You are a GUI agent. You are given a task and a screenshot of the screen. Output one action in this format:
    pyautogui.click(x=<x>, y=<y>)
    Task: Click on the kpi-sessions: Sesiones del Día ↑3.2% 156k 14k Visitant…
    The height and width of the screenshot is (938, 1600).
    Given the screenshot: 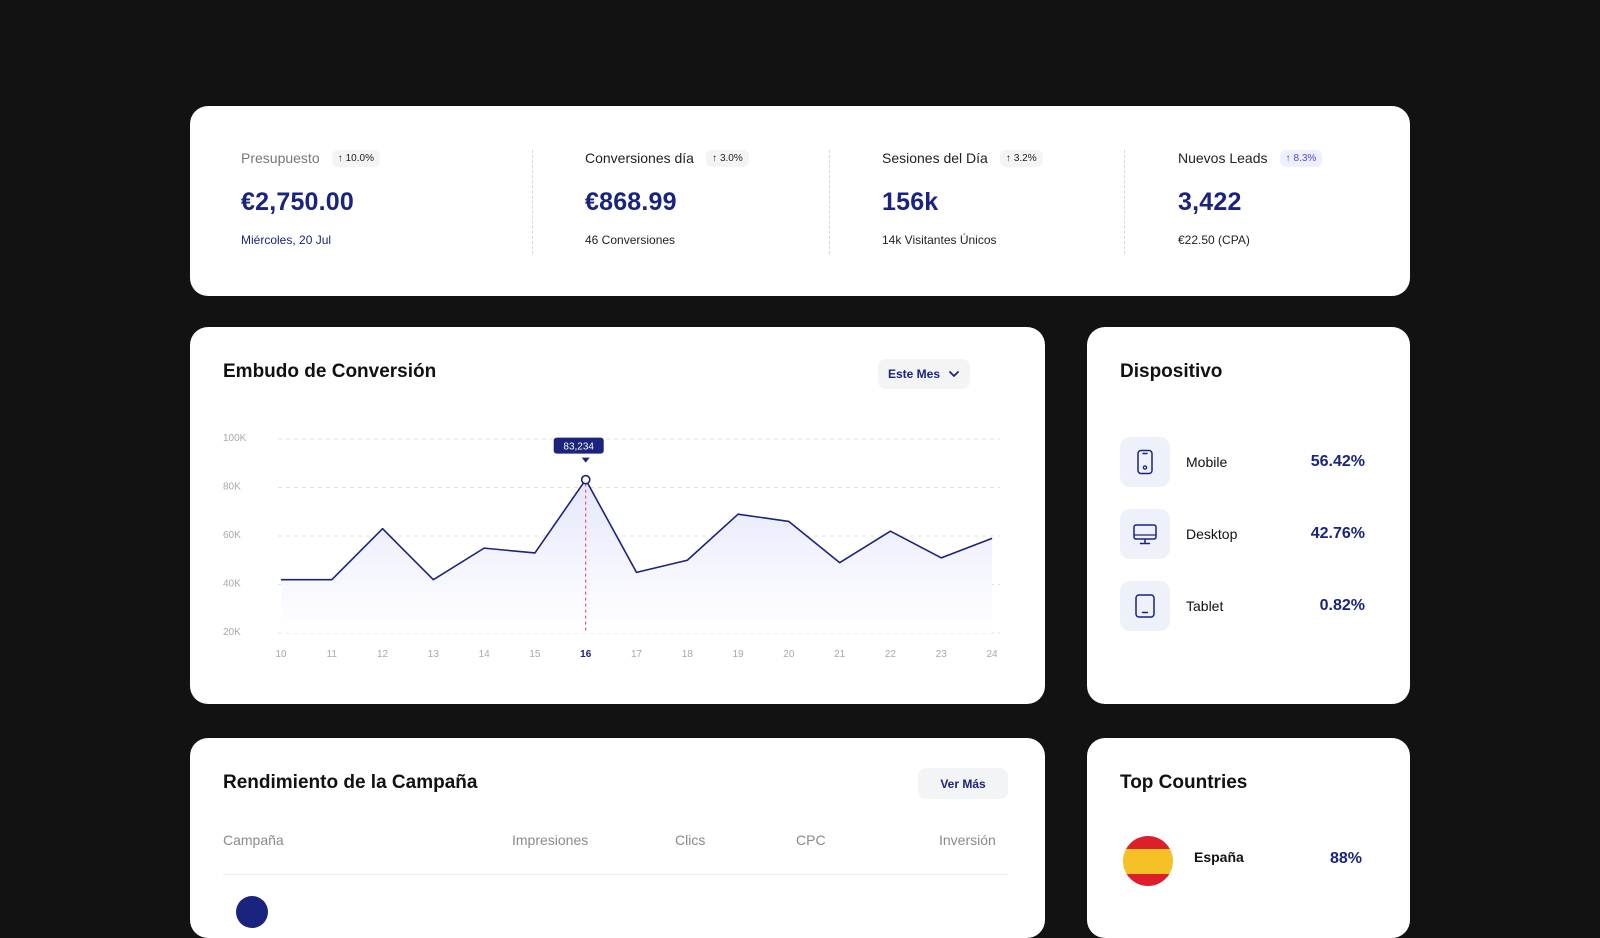 What is the action you would take?
    pyautogui.click(x=962, y=196)
    